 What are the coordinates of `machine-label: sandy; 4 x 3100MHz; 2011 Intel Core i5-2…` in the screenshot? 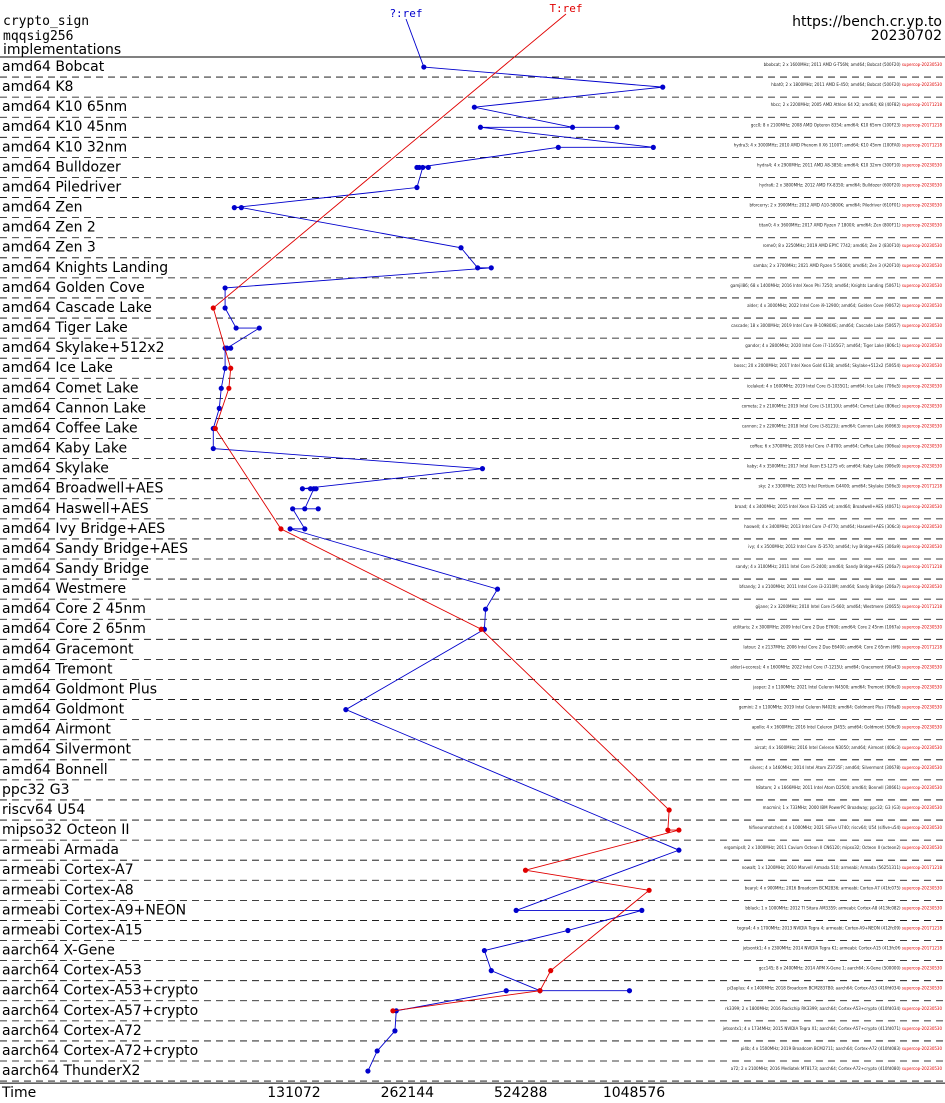 It's located at (839, 566).